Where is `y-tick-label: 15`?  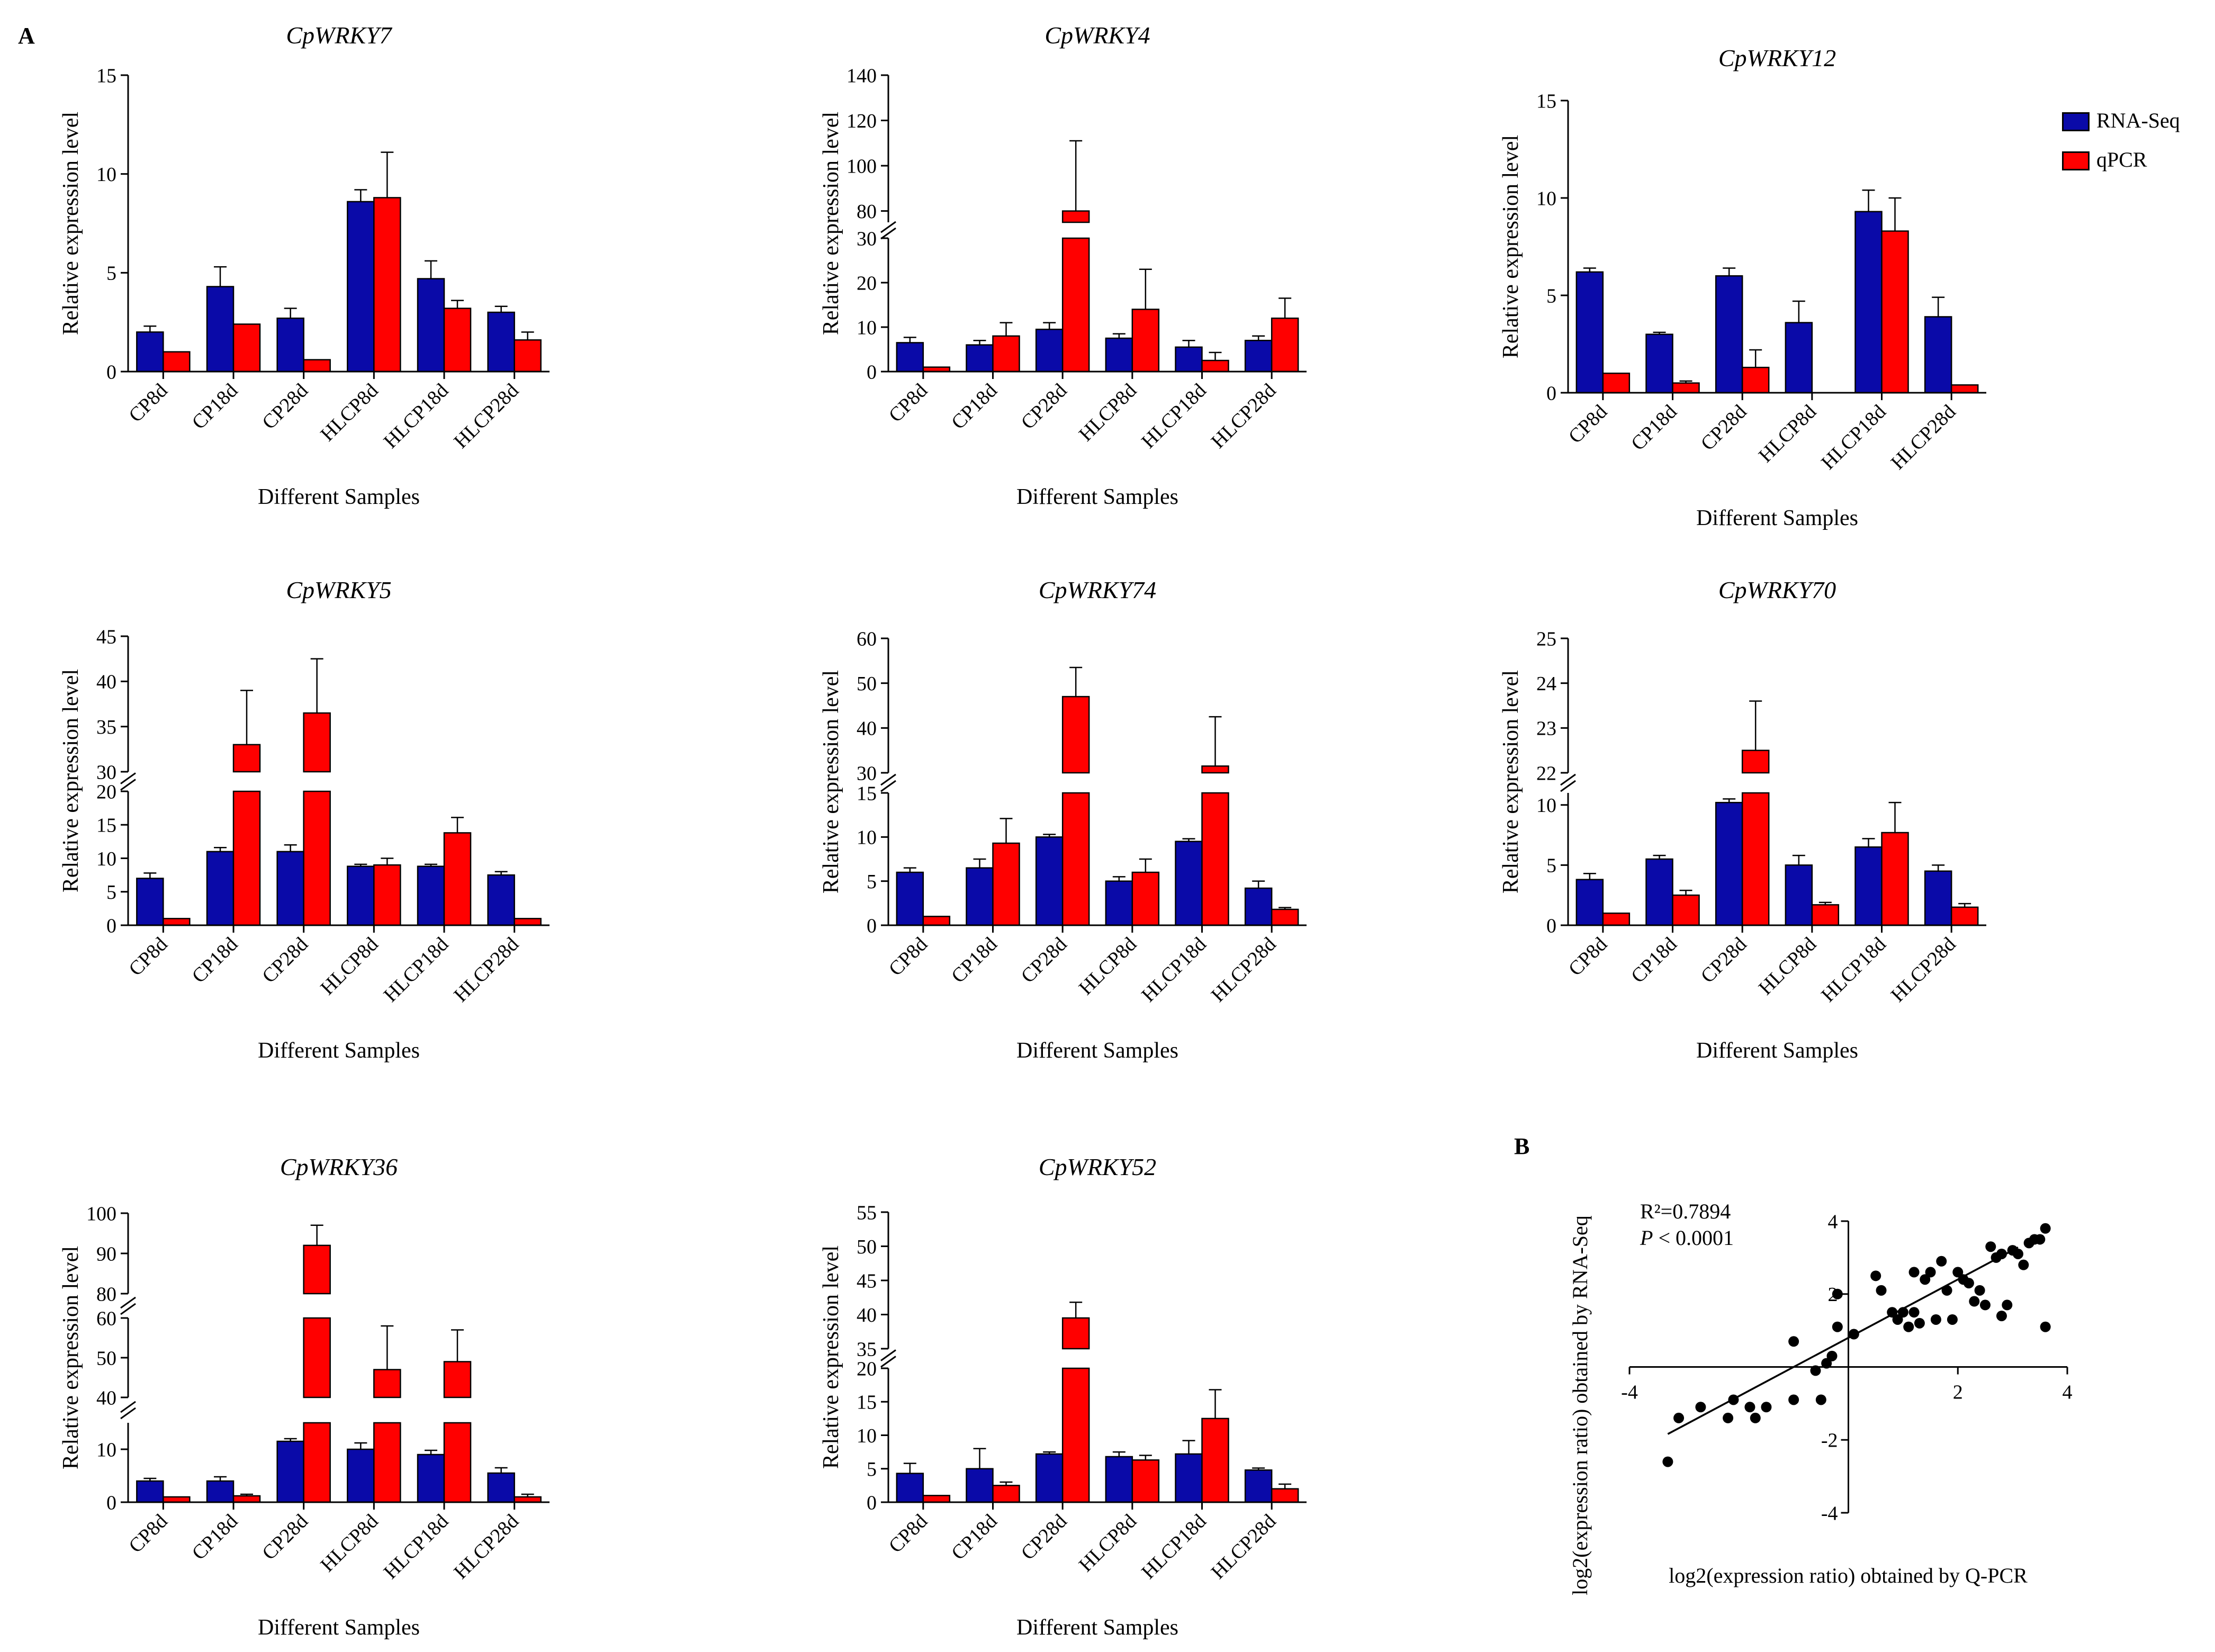 y-tick-label: 15 is located at coordinates (867, 1403).